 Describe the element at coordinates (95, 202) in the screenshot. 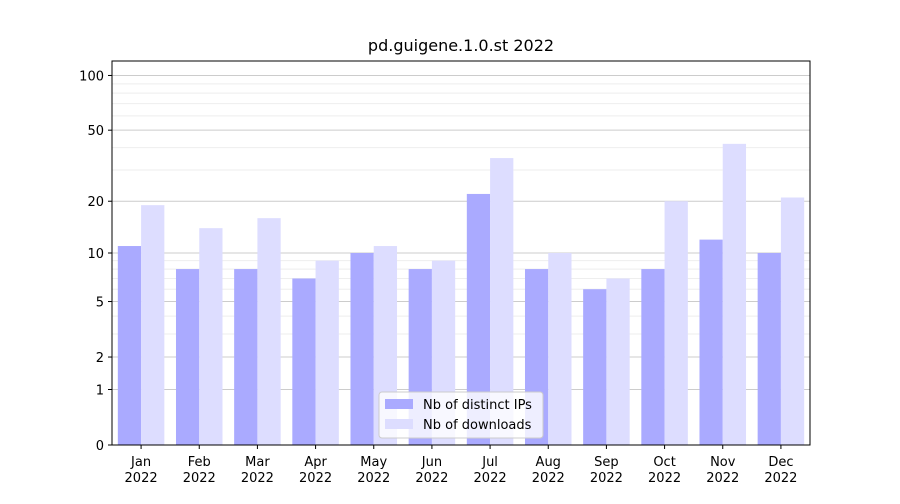

I see `y-tick-label: 20` at that location.